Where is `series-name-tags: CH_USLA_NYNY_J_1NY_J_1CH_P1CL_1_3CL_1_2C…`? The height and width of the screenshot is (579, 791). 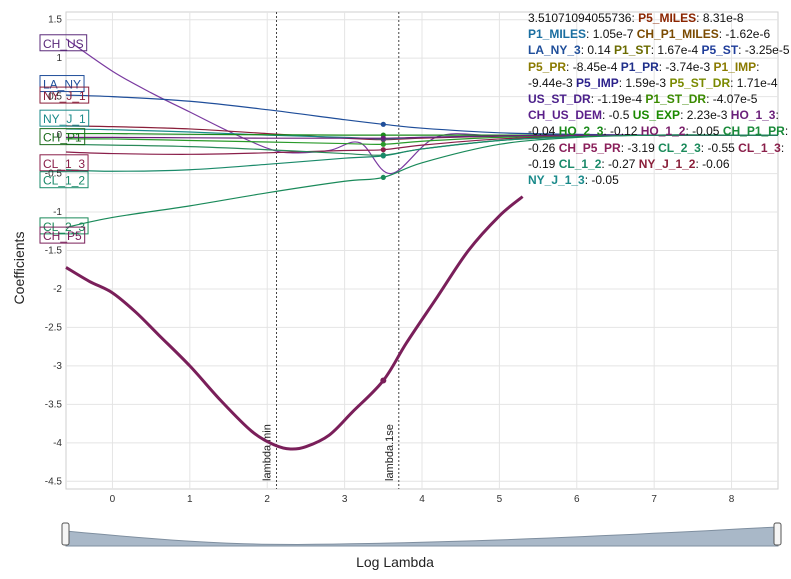 series-name-tags: CH_USLA_NYNY_J_1NY_J_1CH_P1CL_1_3CL_1_2C… is located at coordinates (64, 139).